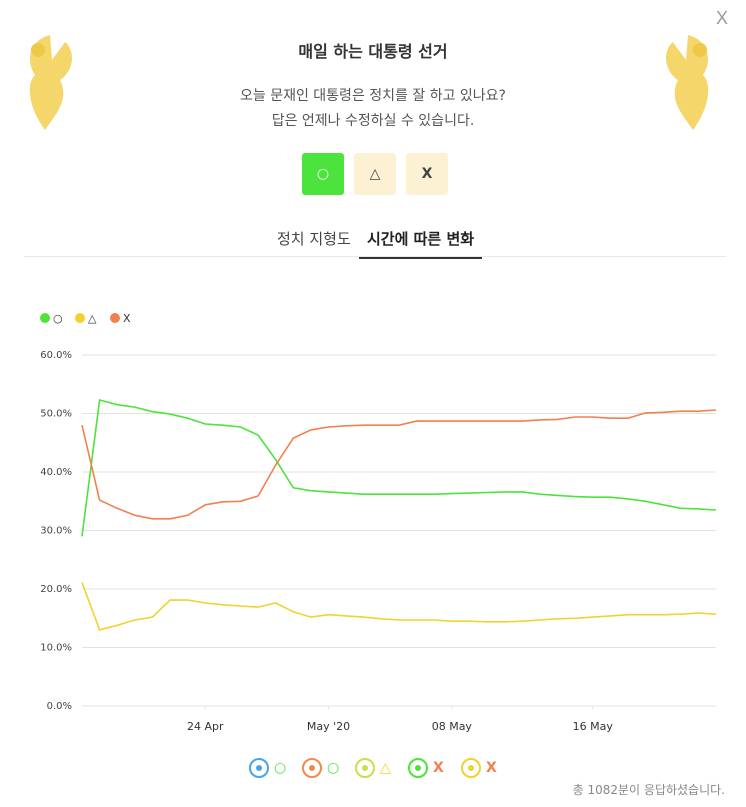 The image size is (746, 807). I want to click on x-tick-label: May '20, so click(328, 726).